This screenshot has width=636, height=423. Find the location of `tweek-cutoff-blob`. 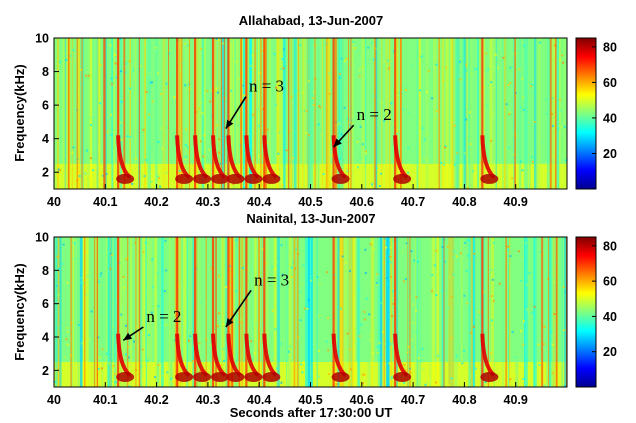

tweek-cutoff-blob is located at coordinates (489, 178).